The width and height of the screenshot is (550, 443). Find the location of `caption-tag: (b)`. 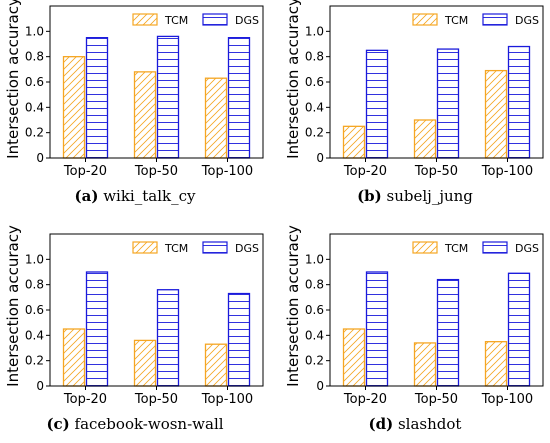

caption-tag: (b) is located at coordinates (369, 196).